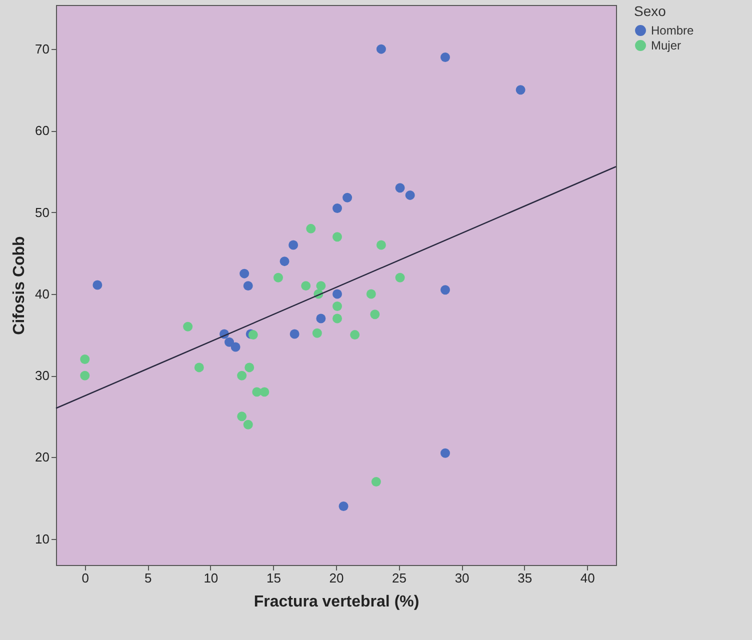 The width and height of the screenshot is (752, 640). Describe the element at coordinates (42, 457) in the screenshot. I see `y-tick-label: 20` at that location.